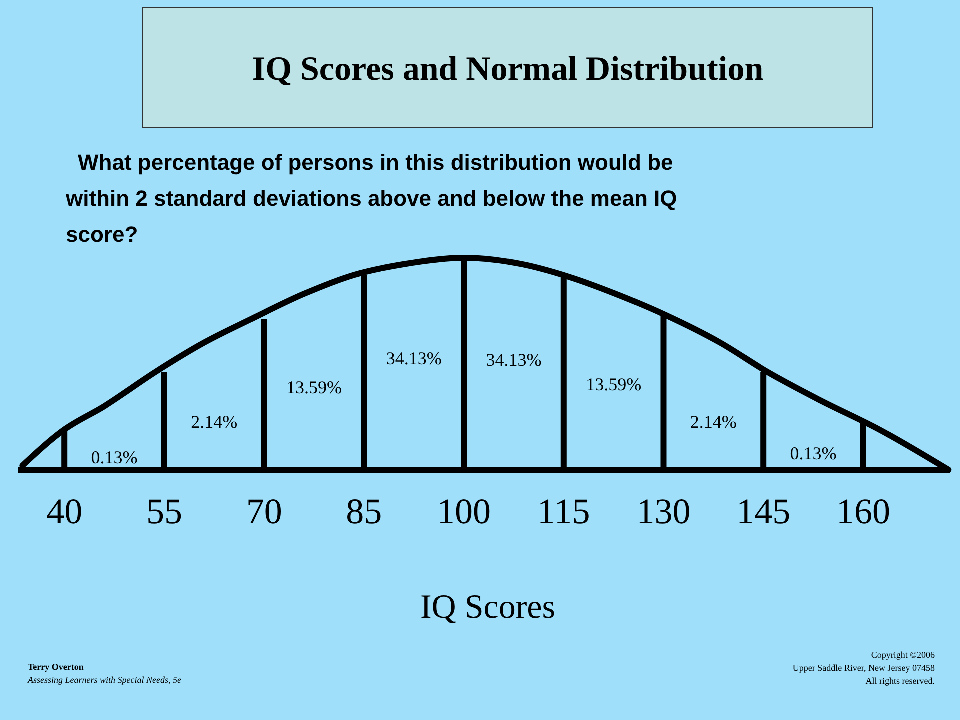  I want to click on x-tick-label: 40, so click(64, 512).